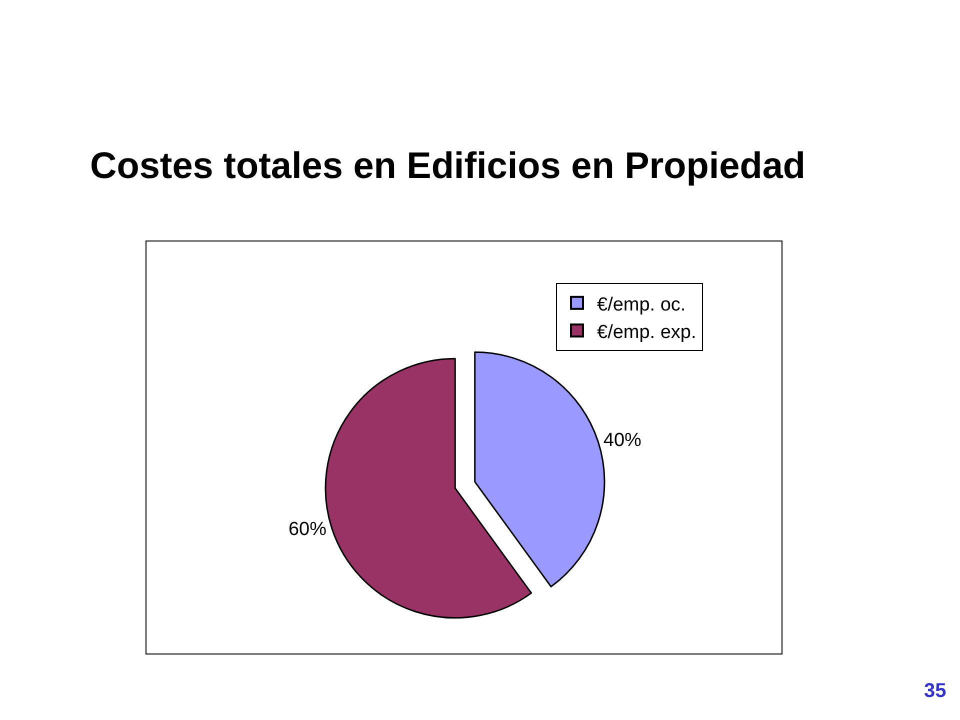 The width and height of the screenshot is (960, 720). Describe the element at coordinates (622, 441) in the screenshot. I see `data-label: 40%` at that location.